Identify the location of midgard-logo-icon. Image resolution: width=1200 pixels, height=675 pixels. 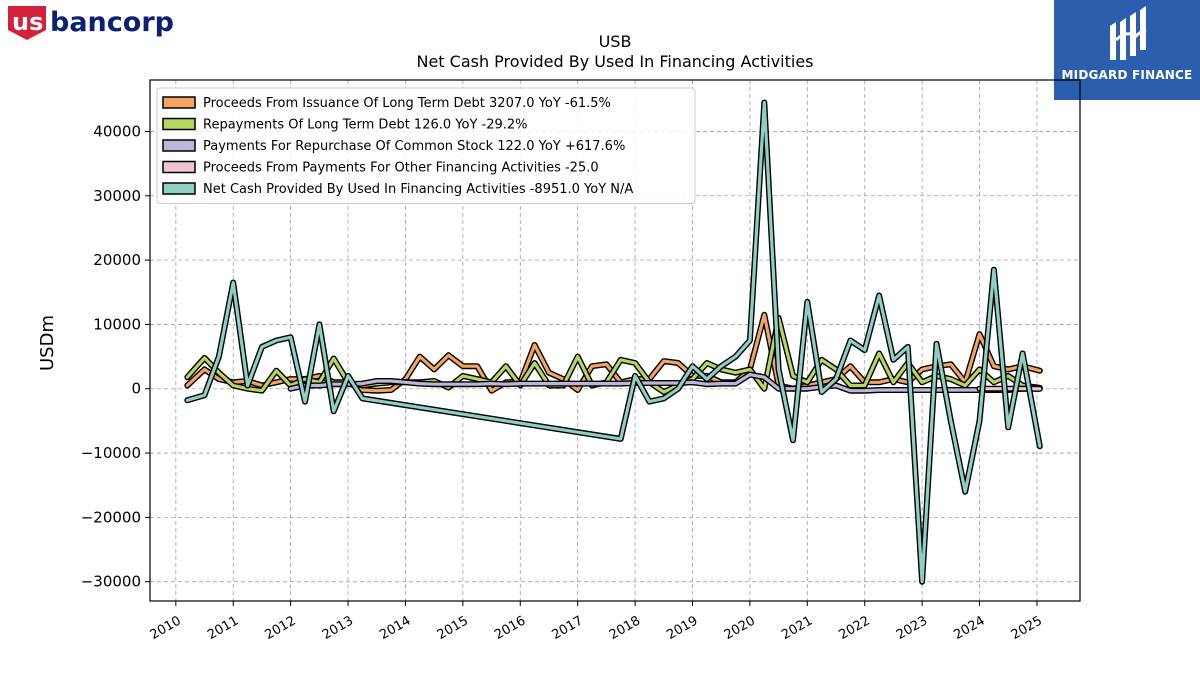
(1128, 33).